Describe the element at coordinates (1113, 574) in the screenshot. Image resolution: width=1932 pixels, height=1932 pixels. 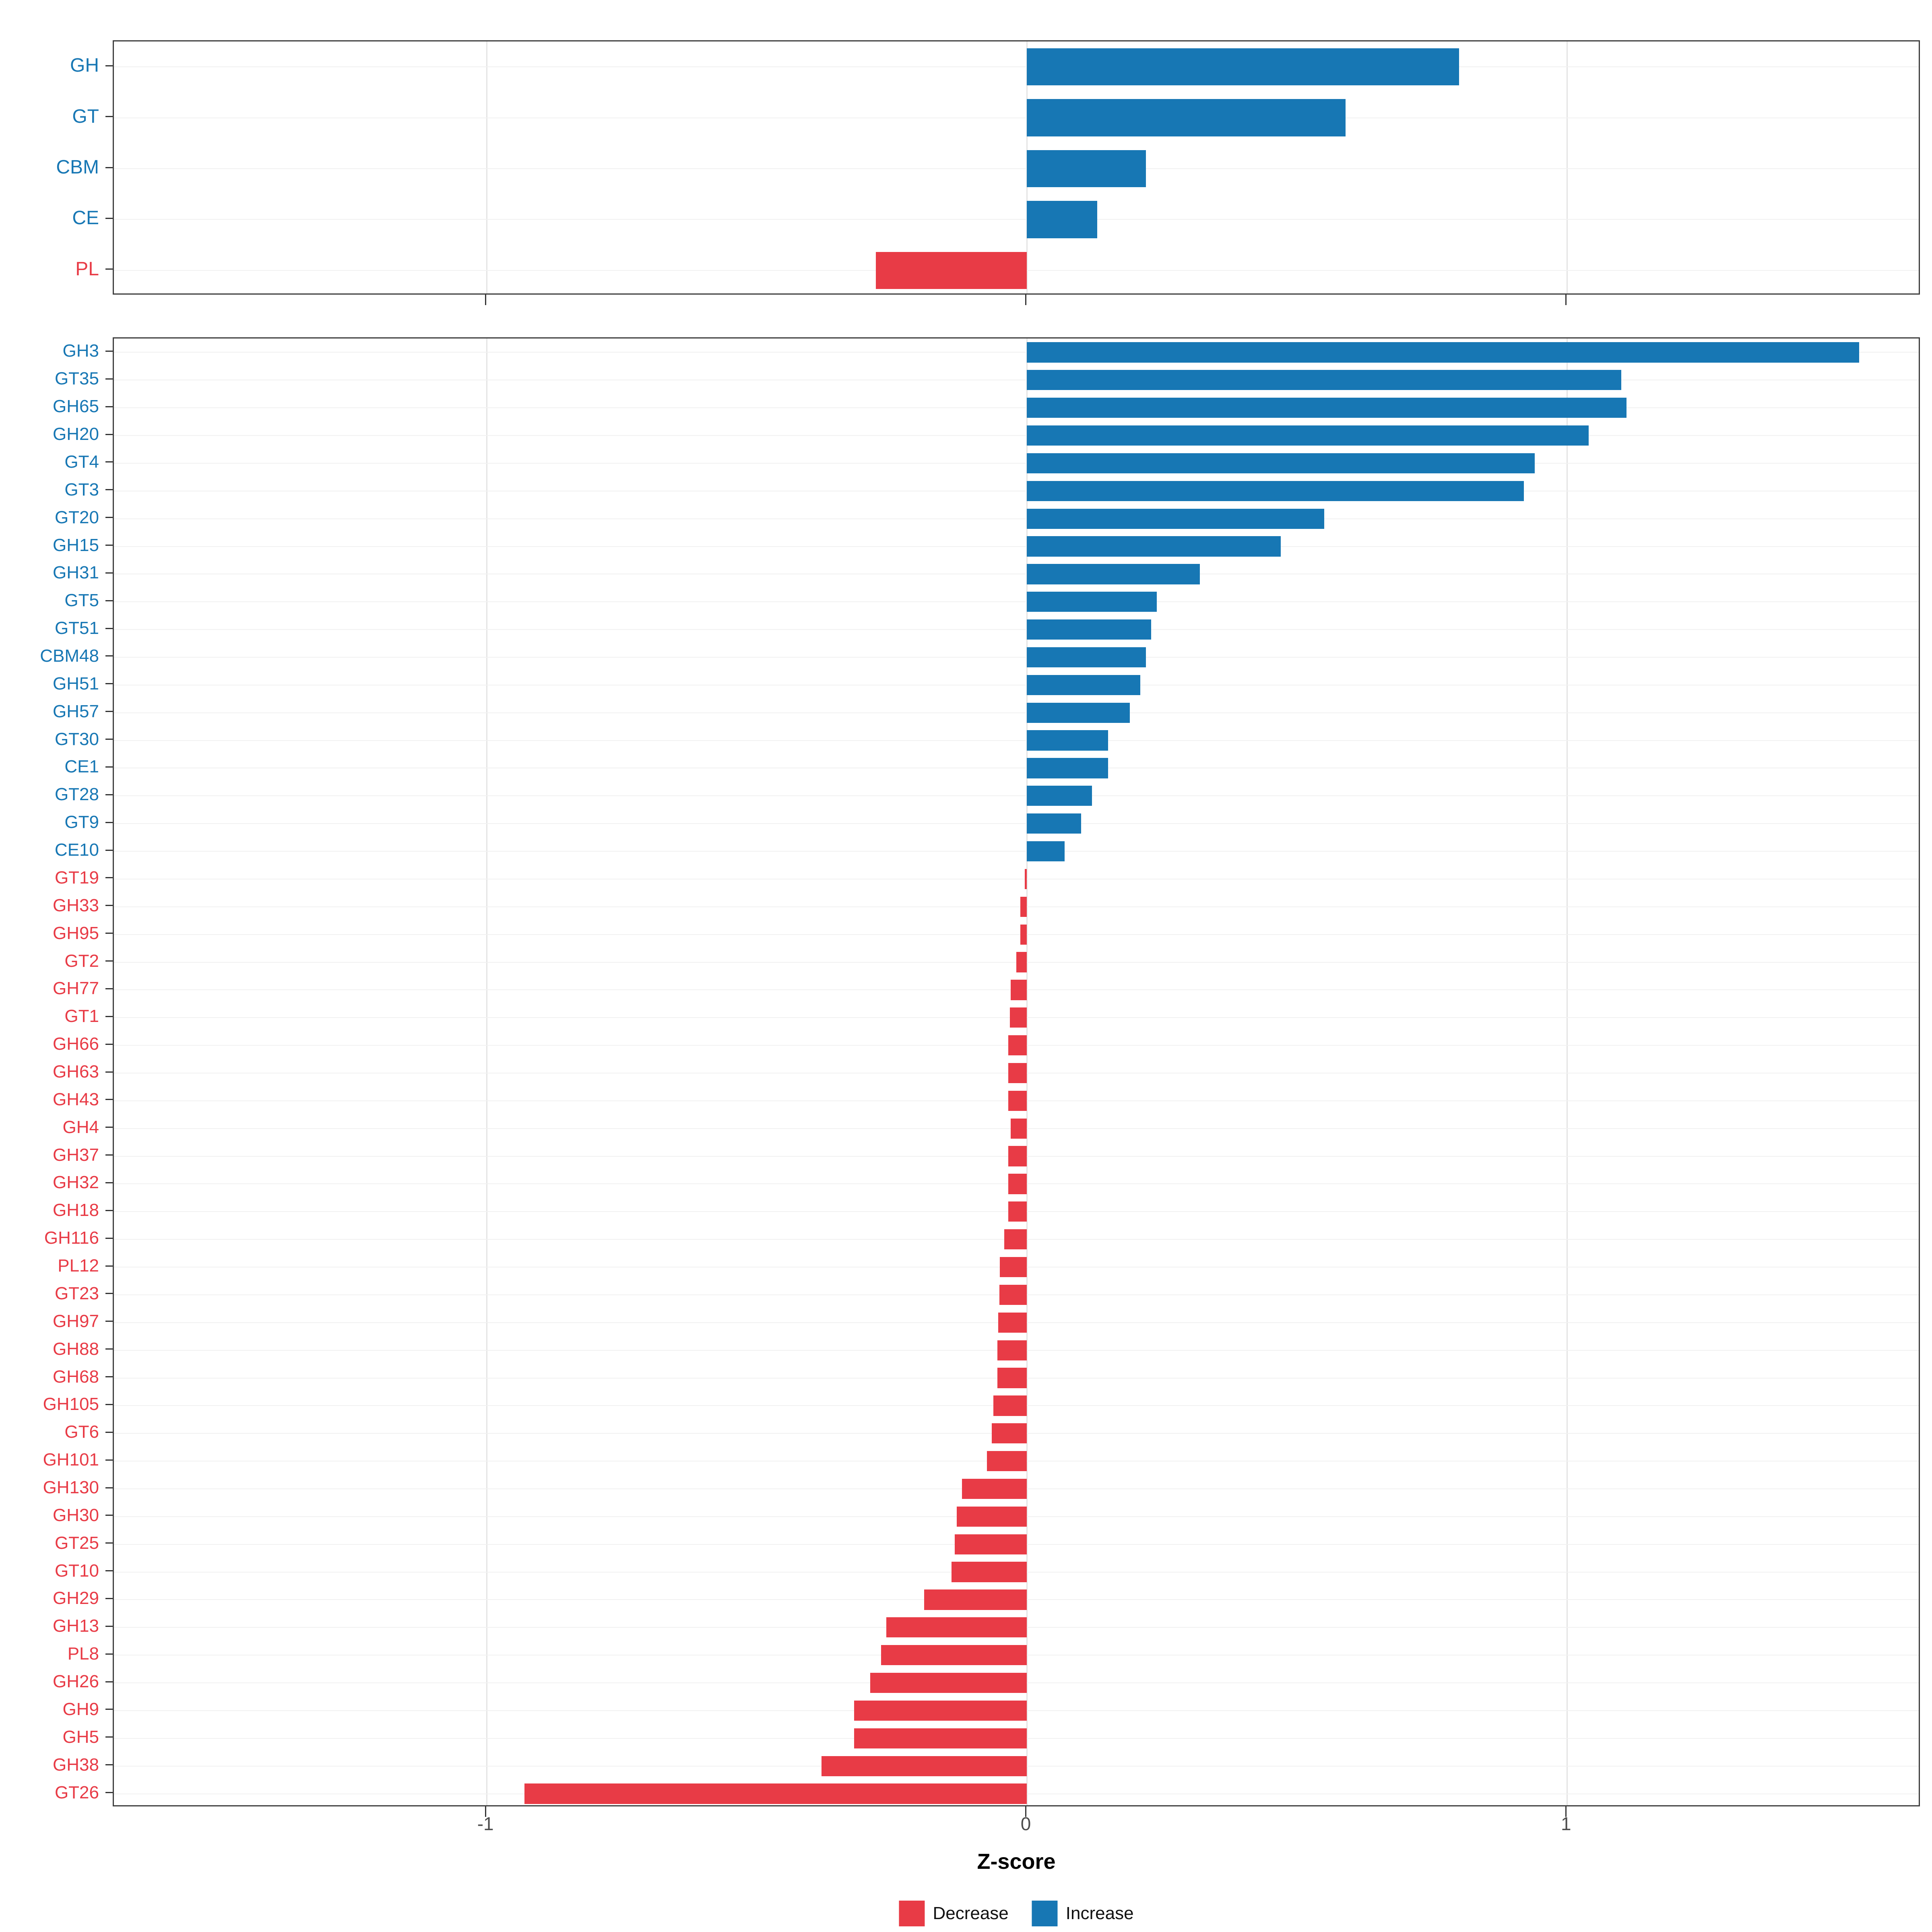
I see `bar-GH31` at that location.